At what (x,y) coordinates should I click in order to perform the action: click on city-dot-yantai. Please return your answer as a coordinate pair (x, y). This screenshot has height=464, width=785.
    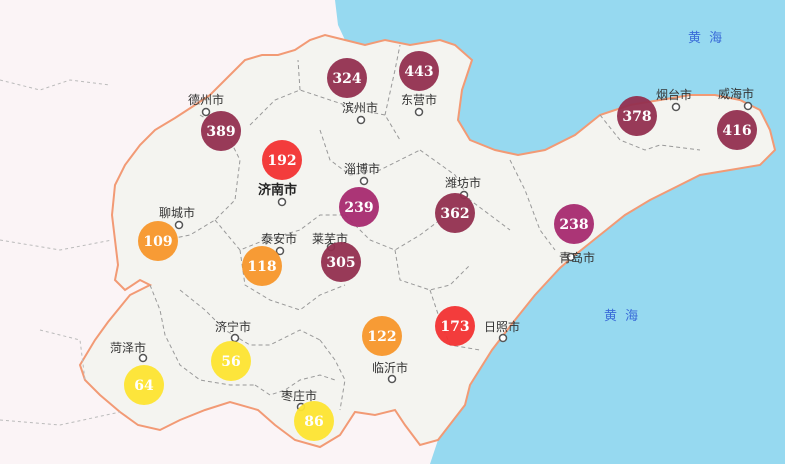
    Looking at the image, I should click on (676, 107).